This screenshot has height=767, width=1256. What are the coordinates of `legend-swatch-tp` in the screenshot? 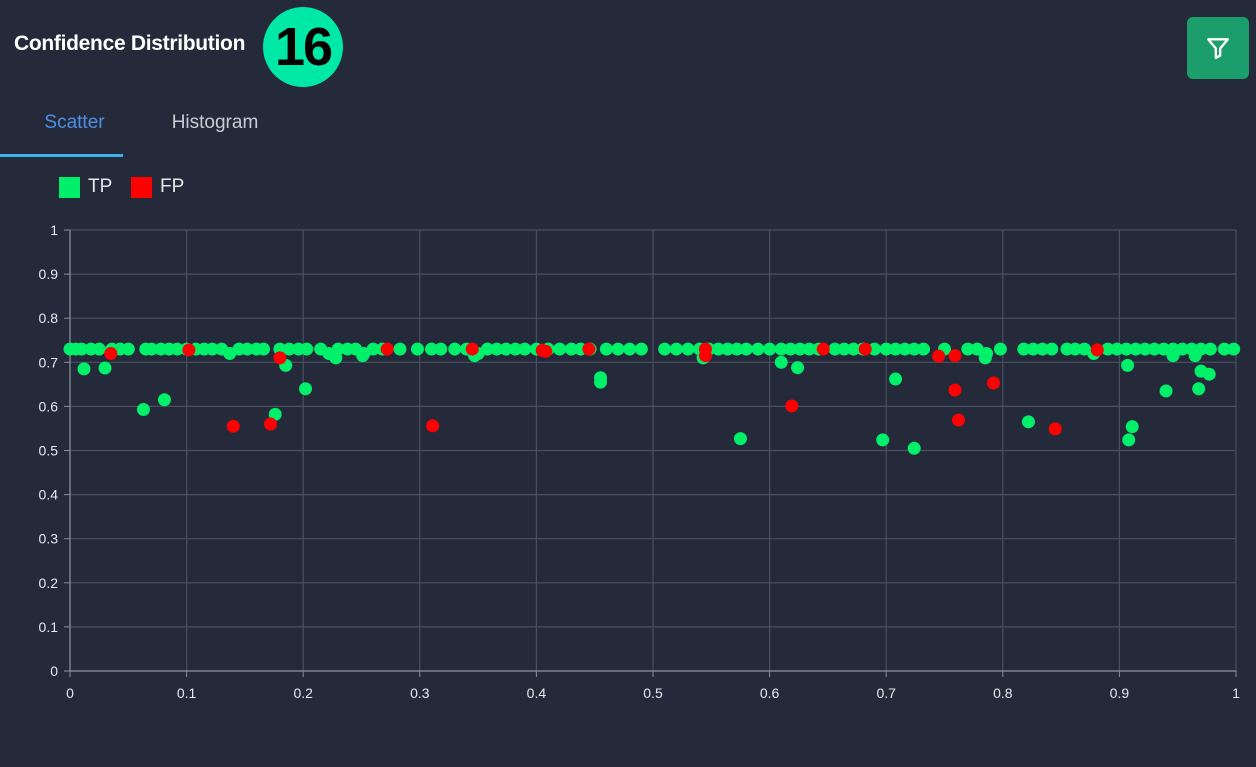 It's located at (69, 187).